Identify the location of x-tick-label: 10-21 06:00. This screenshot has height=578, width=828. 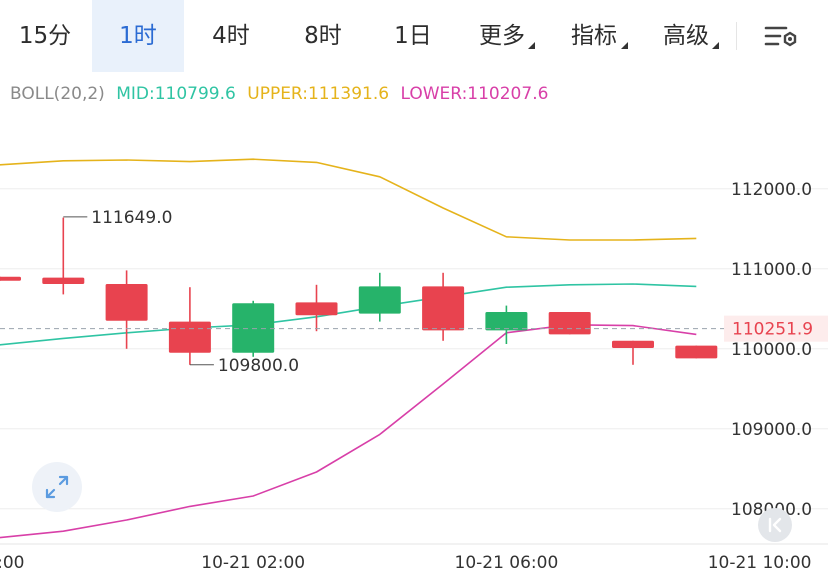
(507, 563).